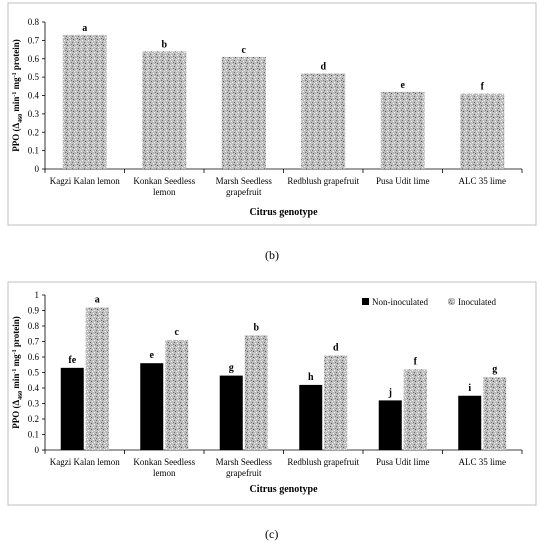 The width and height of the screenshot is (546, 550). What do you see at coordinates (272, 255) in the screenshot?
I see `panel-label-b: (b)` at bounding box center [272, 255].